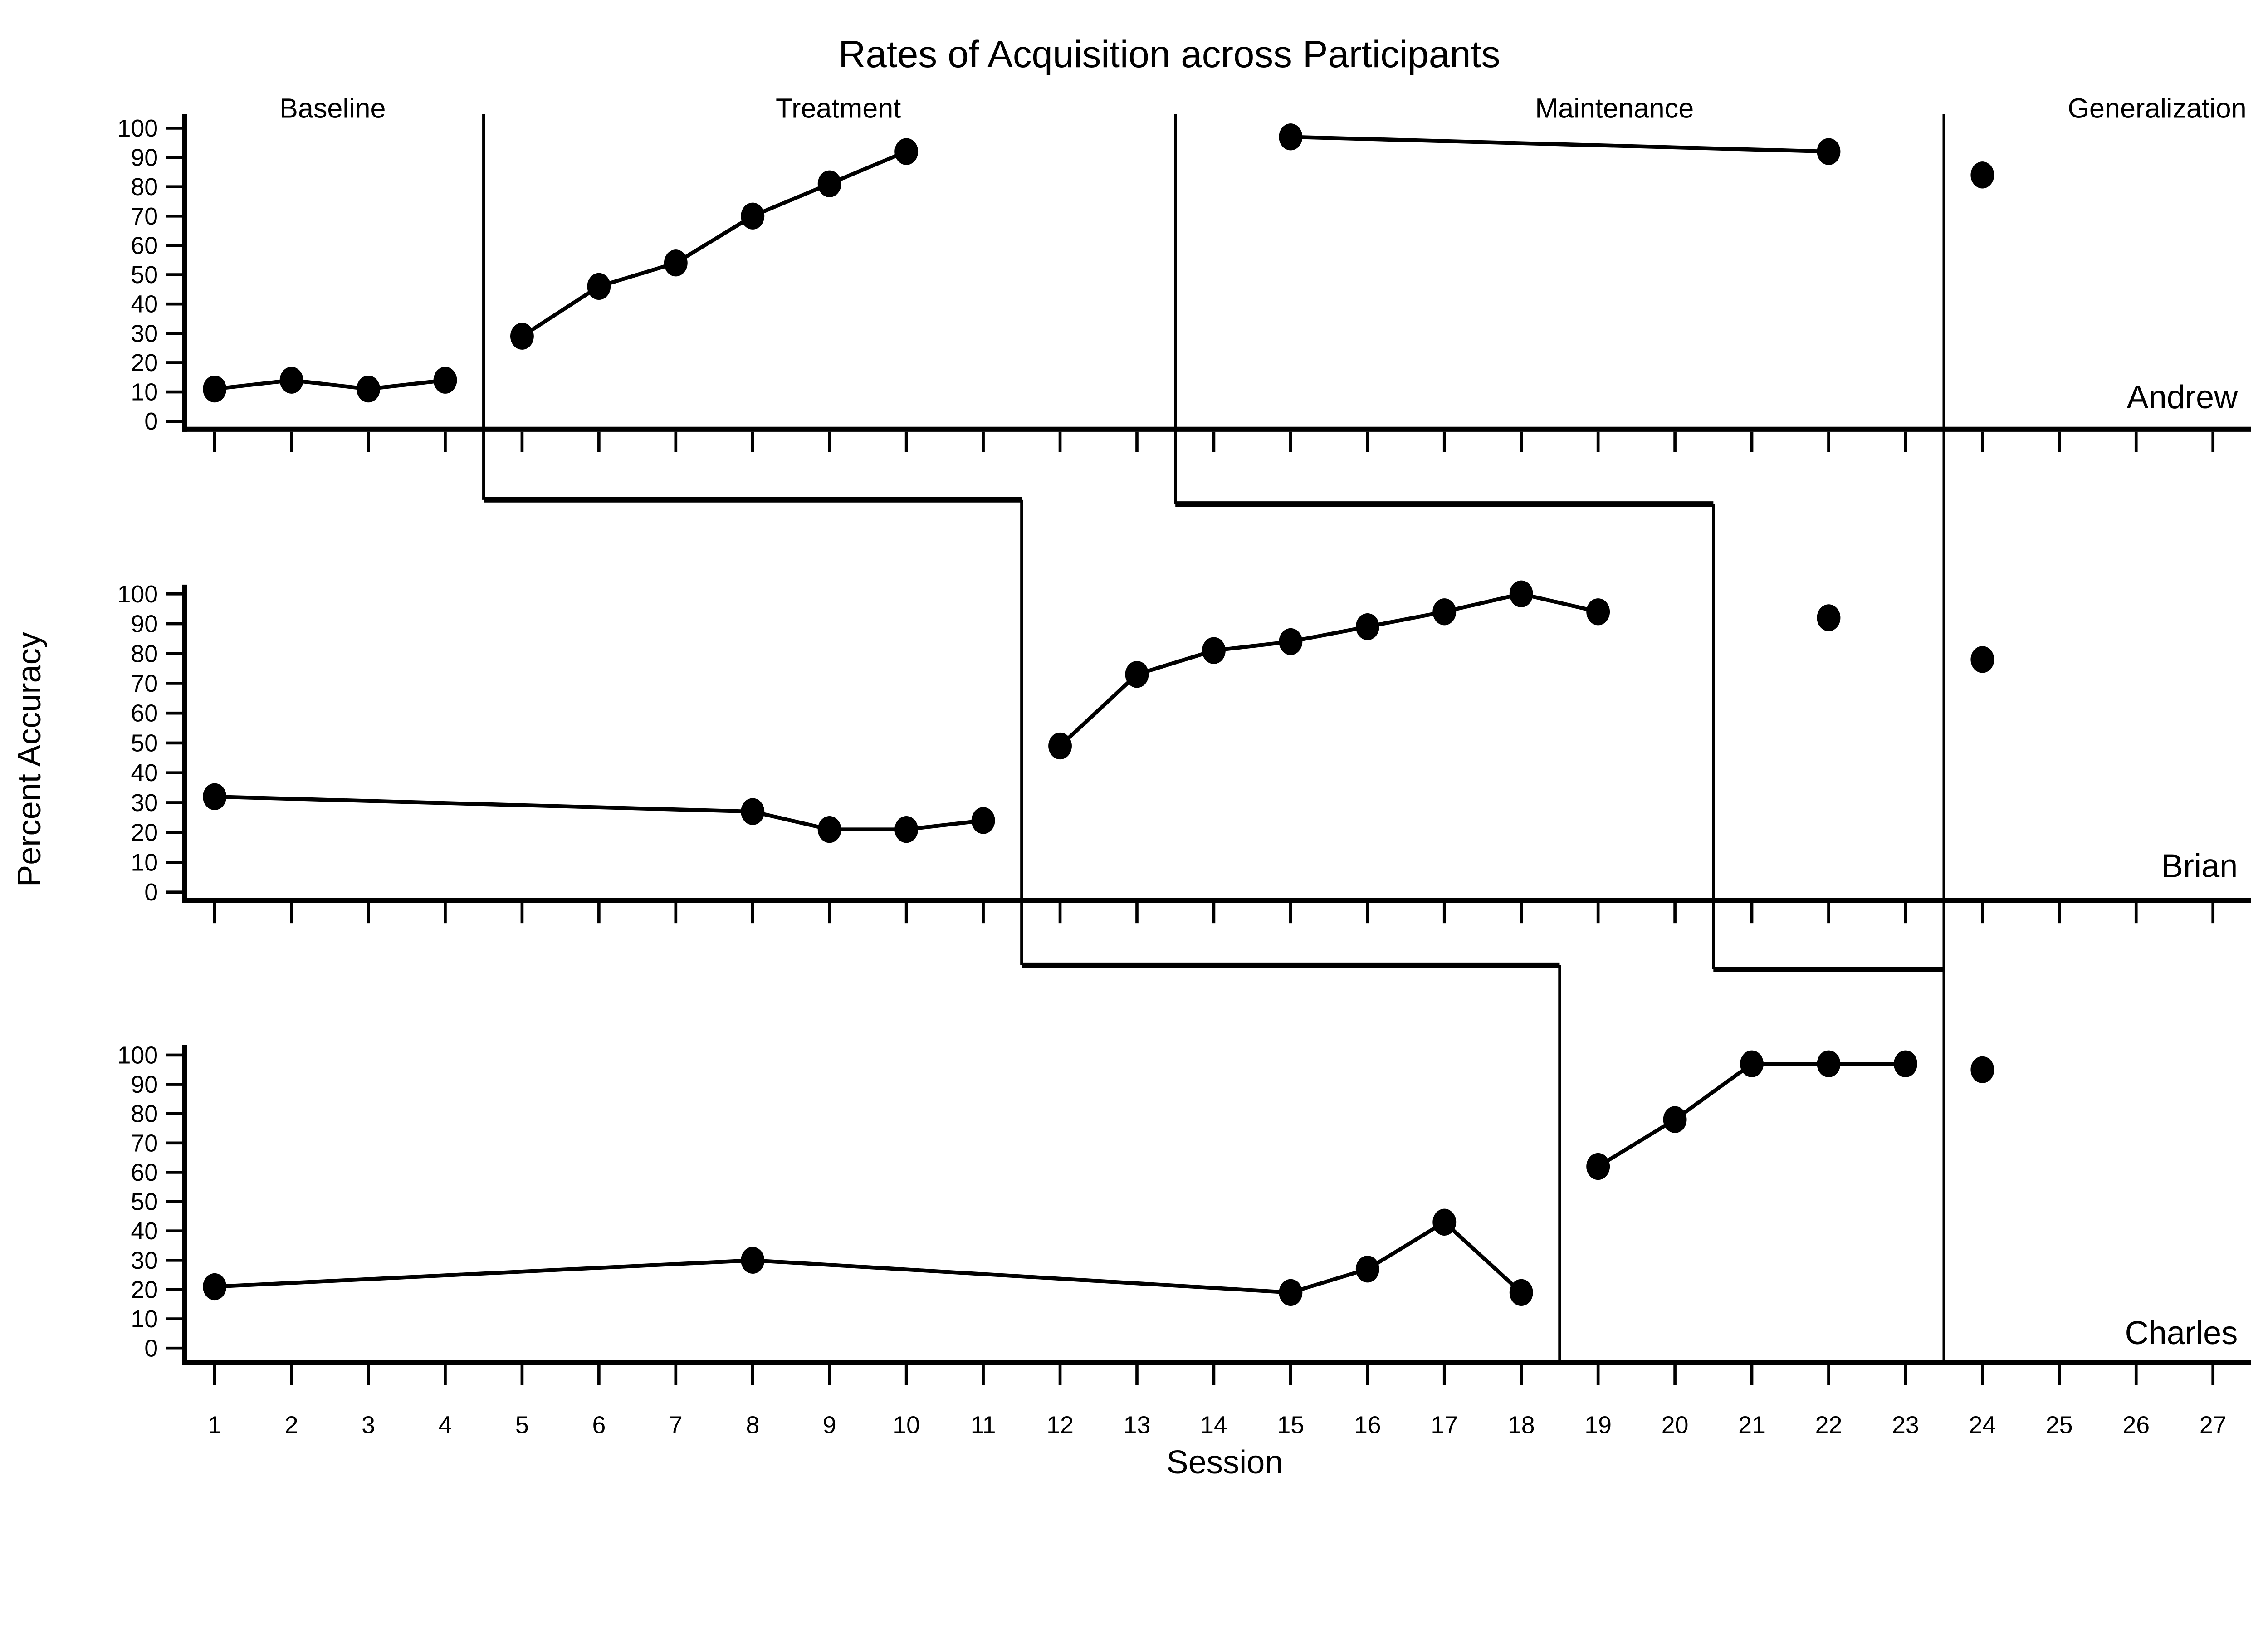 The image size is (2268, 1633). I want to click on x-tick-label: 21, so click(1752, 1424).